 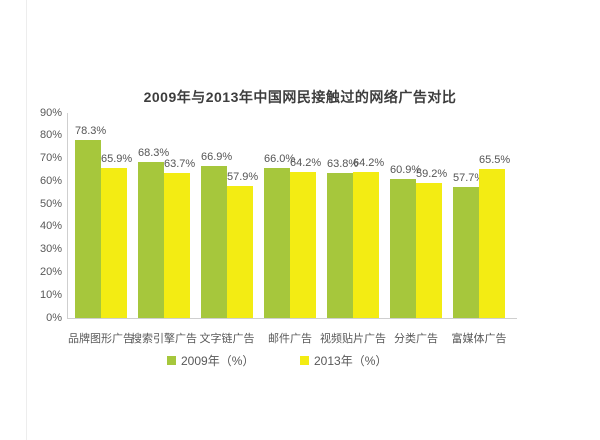 What do you see at coordinates (180, 163) in the screenshot?
I see `bar-value-label: 63.7%` at bounding box center [180, 163].